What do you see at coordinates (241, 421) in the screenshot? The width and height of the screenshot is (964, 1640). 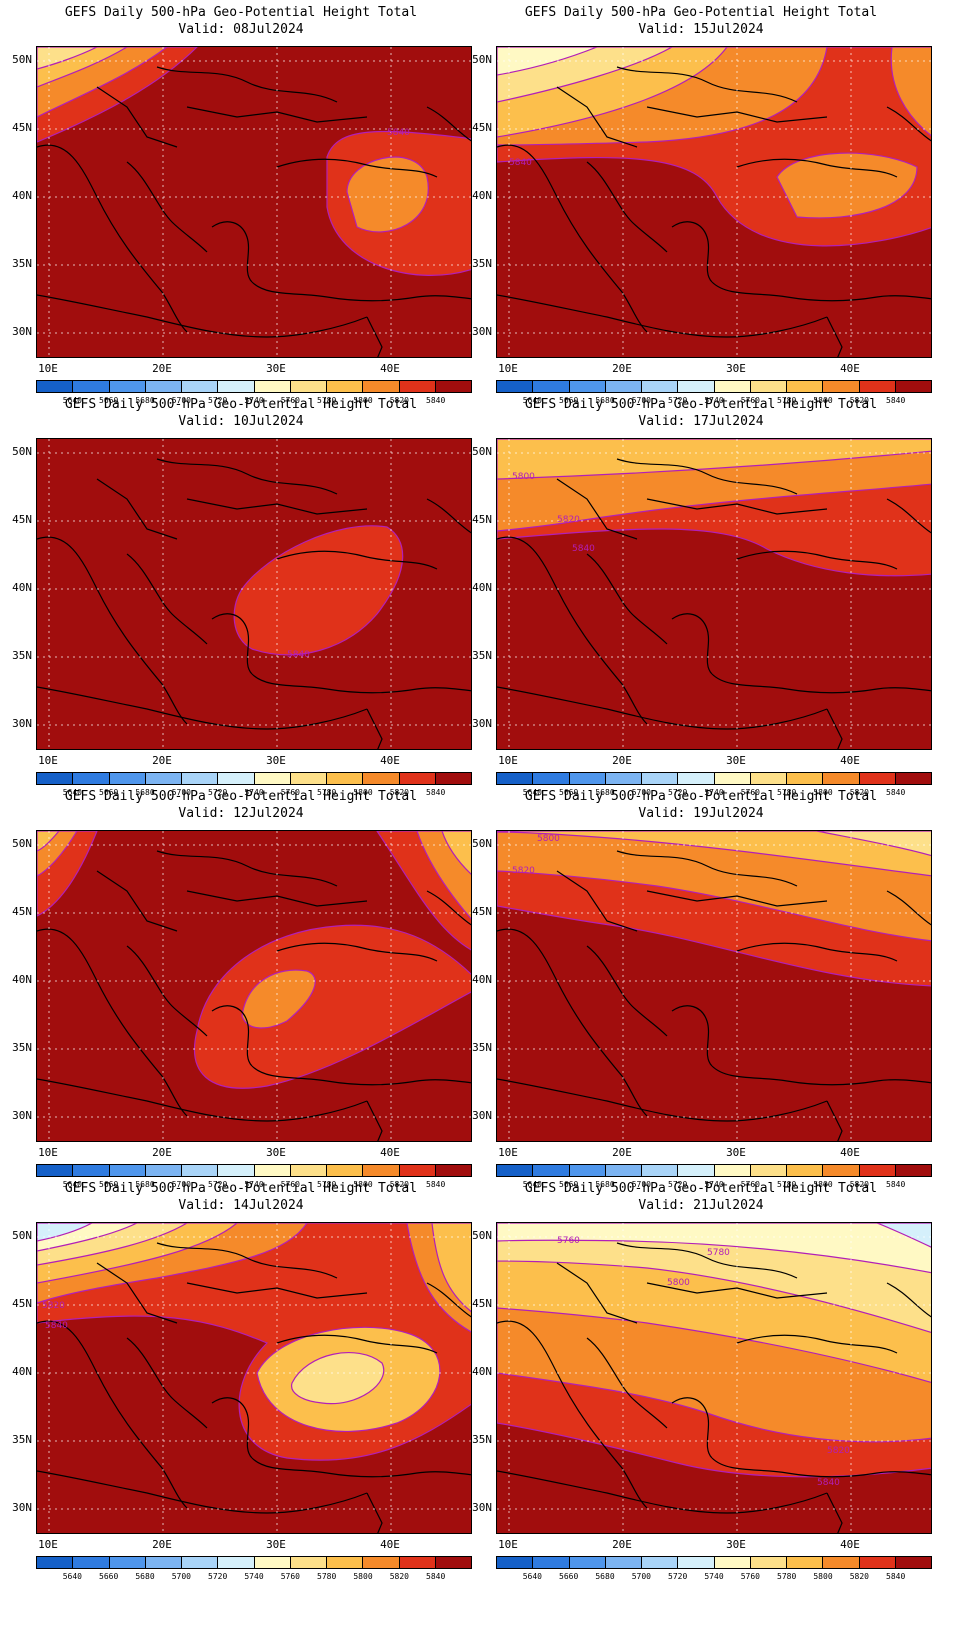 I see `valid-date: Valid: 10Jul2024` at bounding box center [241, 421].